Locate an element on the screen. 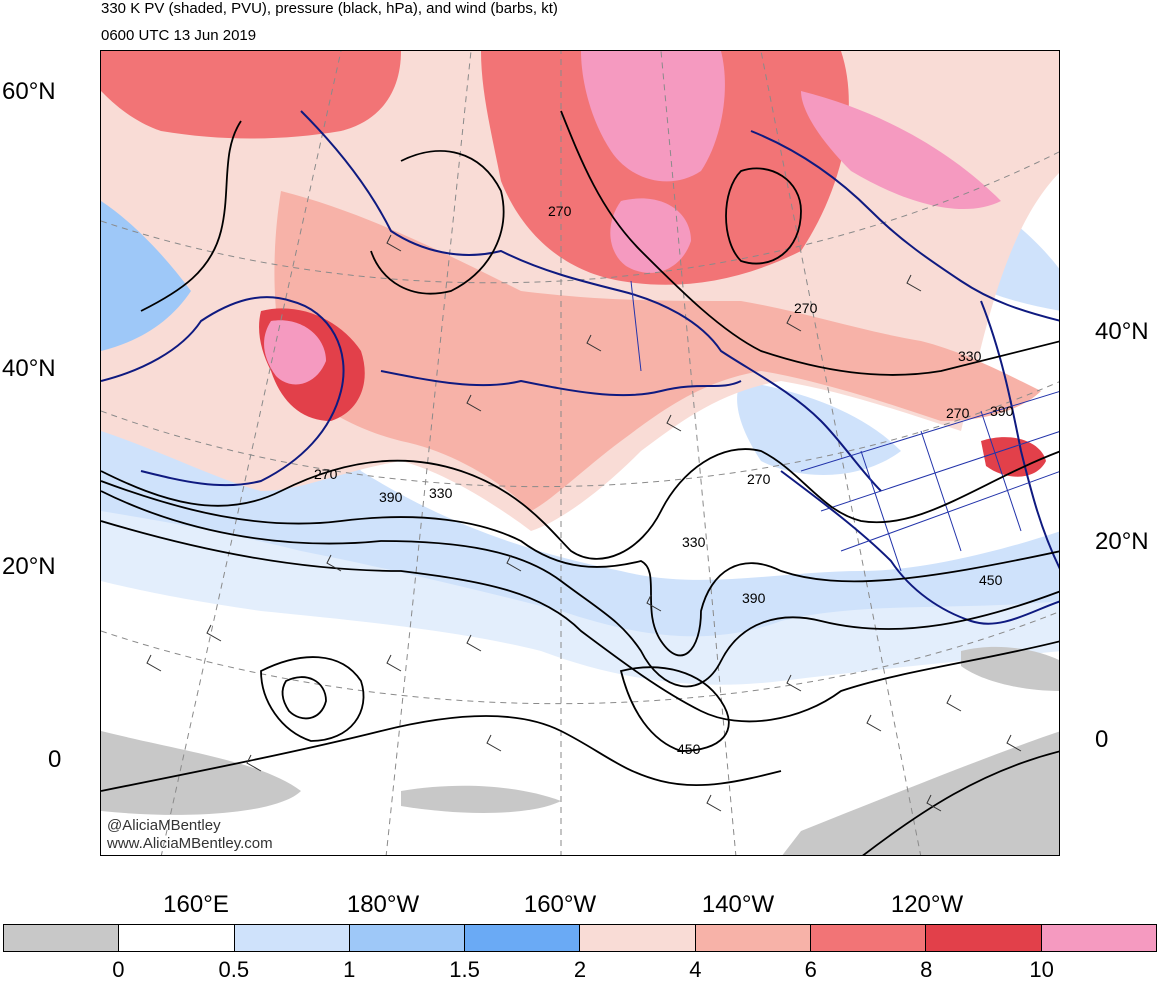 Image resolution: width=1160 pixels, height=983 pixels. pv-gray-south is located at coordinates (481, 799).